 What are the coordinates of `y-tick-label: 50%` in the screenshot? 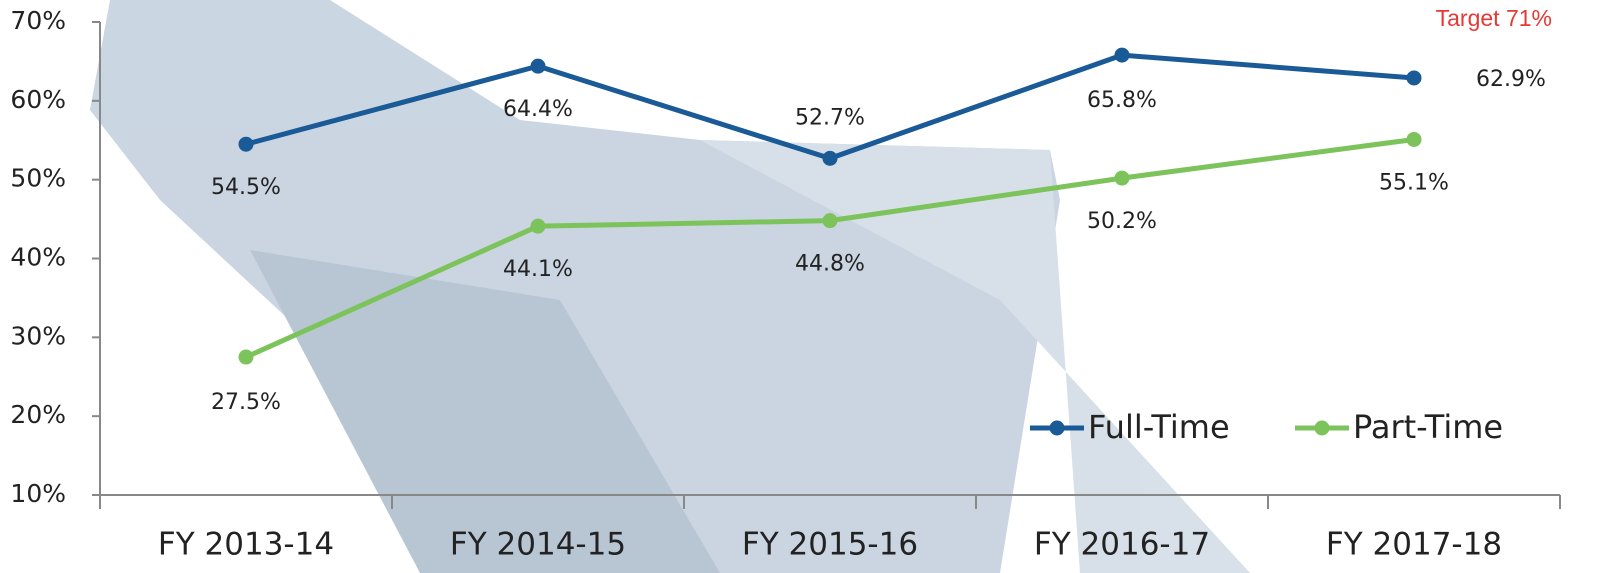 It's located at (38, 178).